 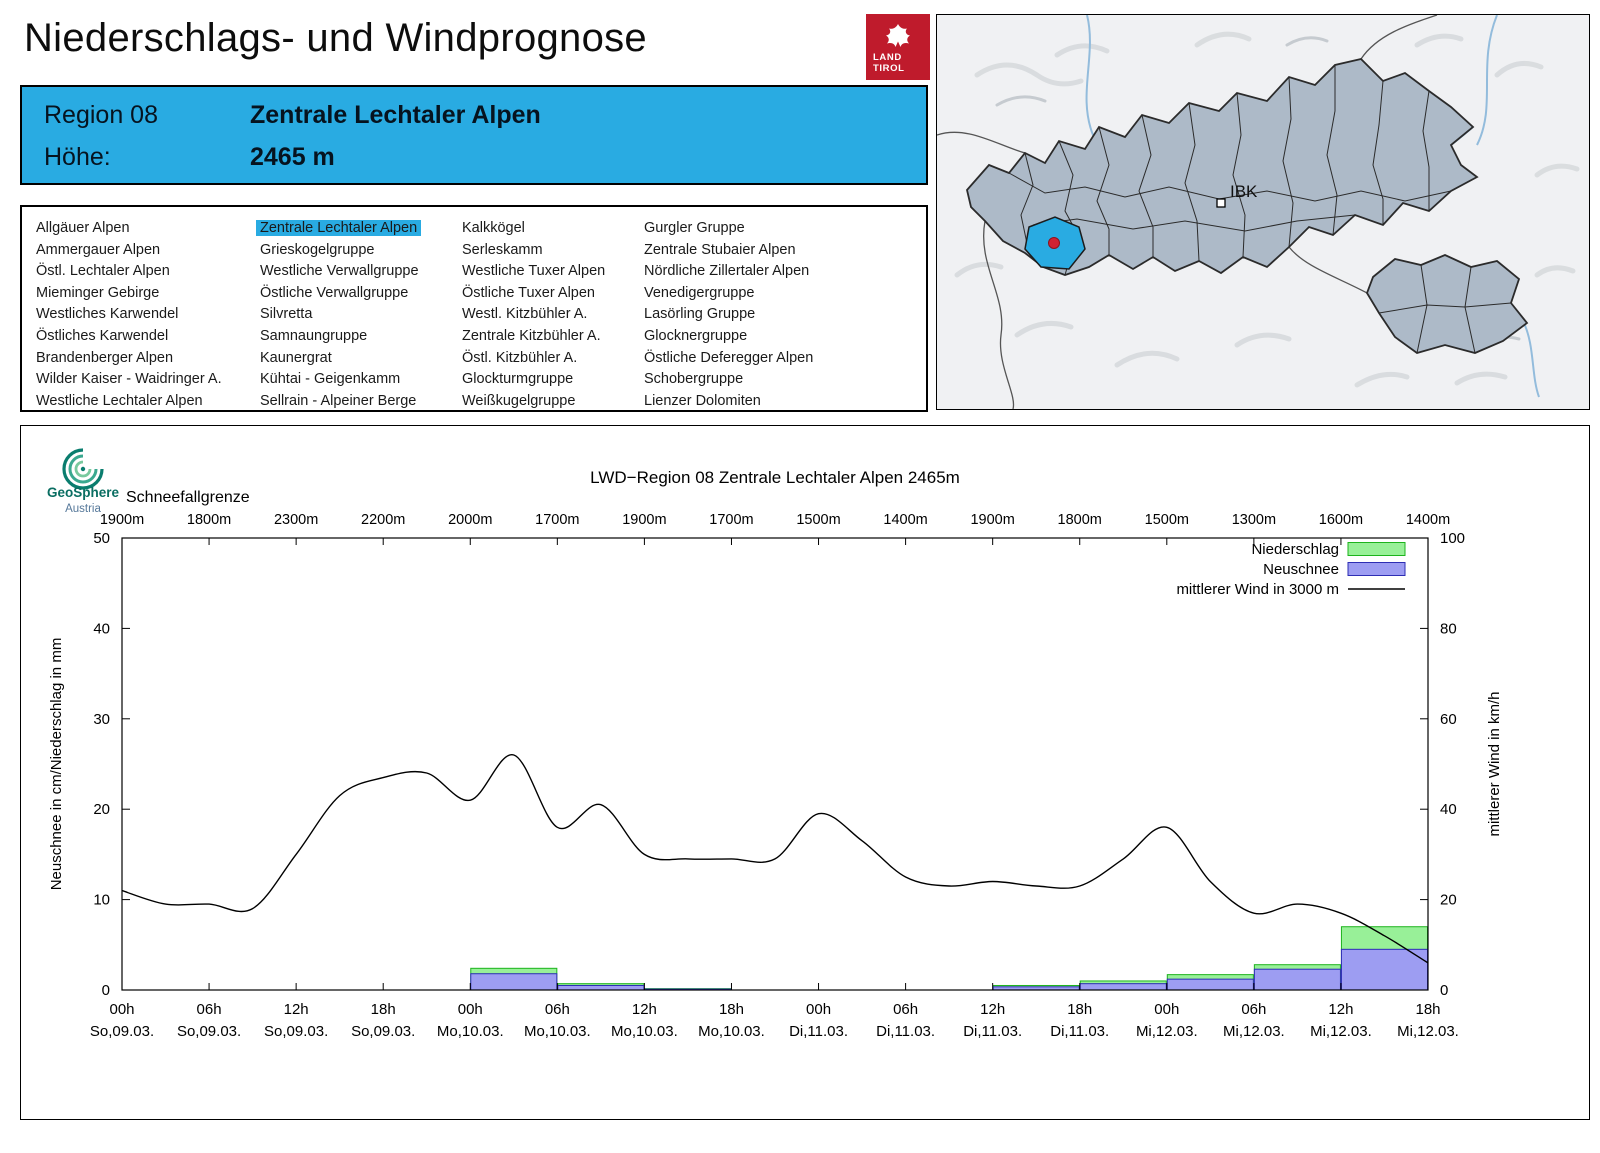 What do you see at coordinates (119, 400) in the screenshot?
I see `region-list-item: Westliche Lechtaler Alpen` at bounding box center [119, 400].